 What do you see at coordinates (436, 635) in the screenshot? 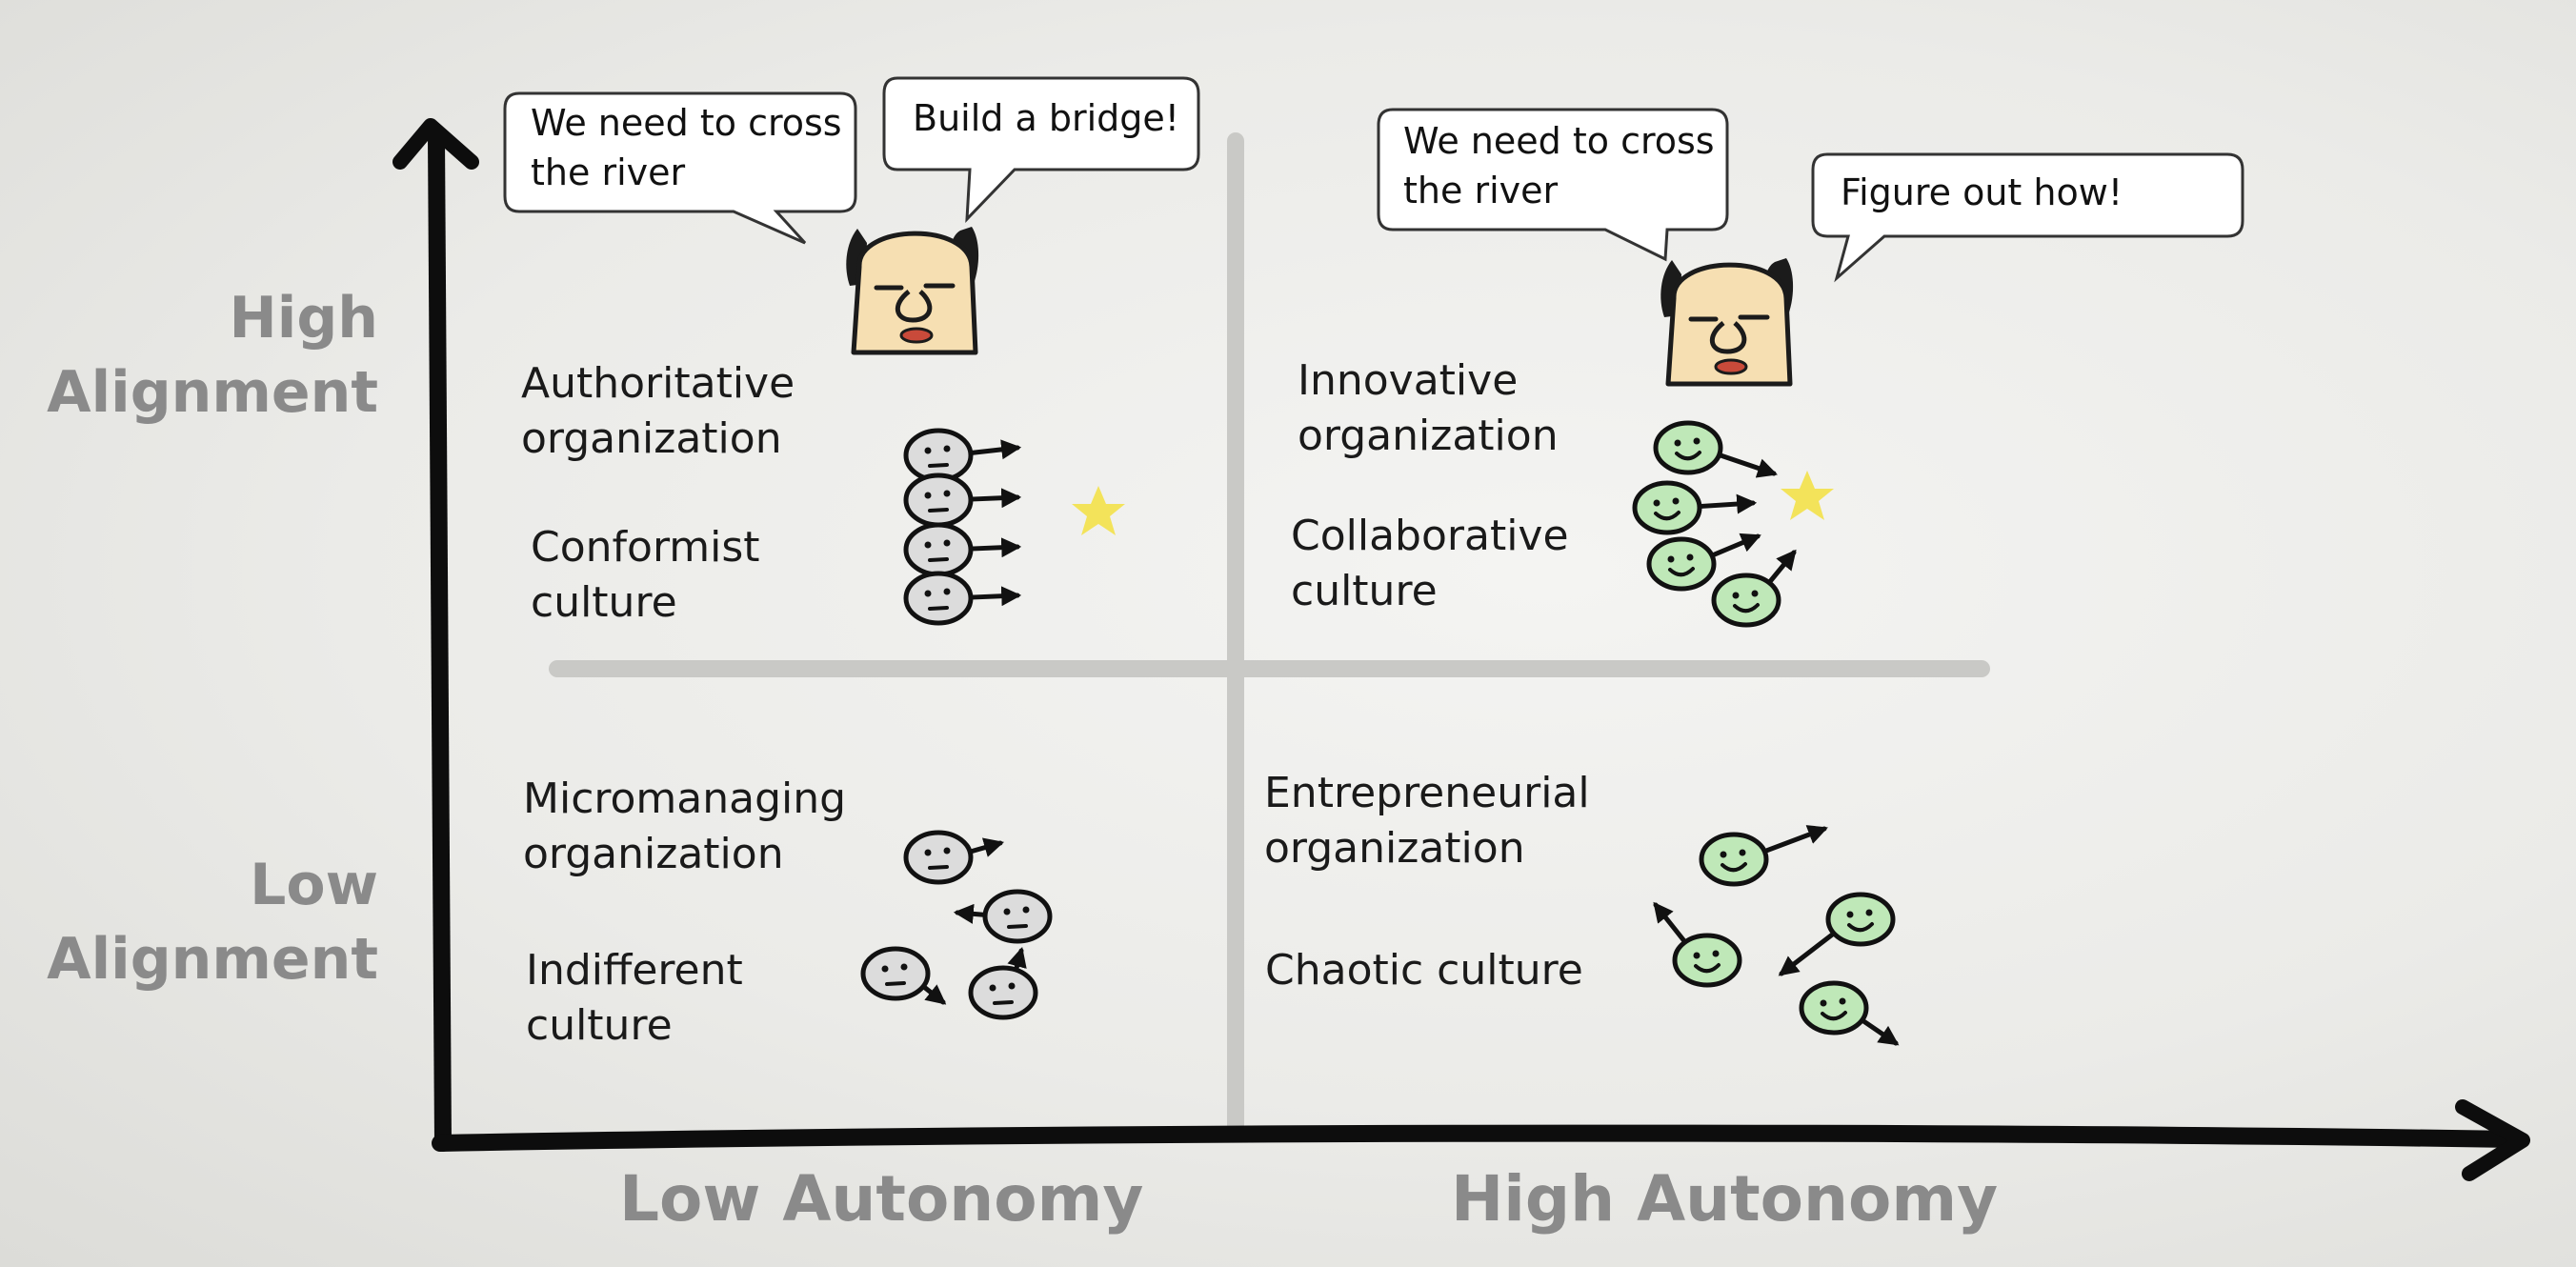
I see `y-axis` at bounding box center [436, 635].